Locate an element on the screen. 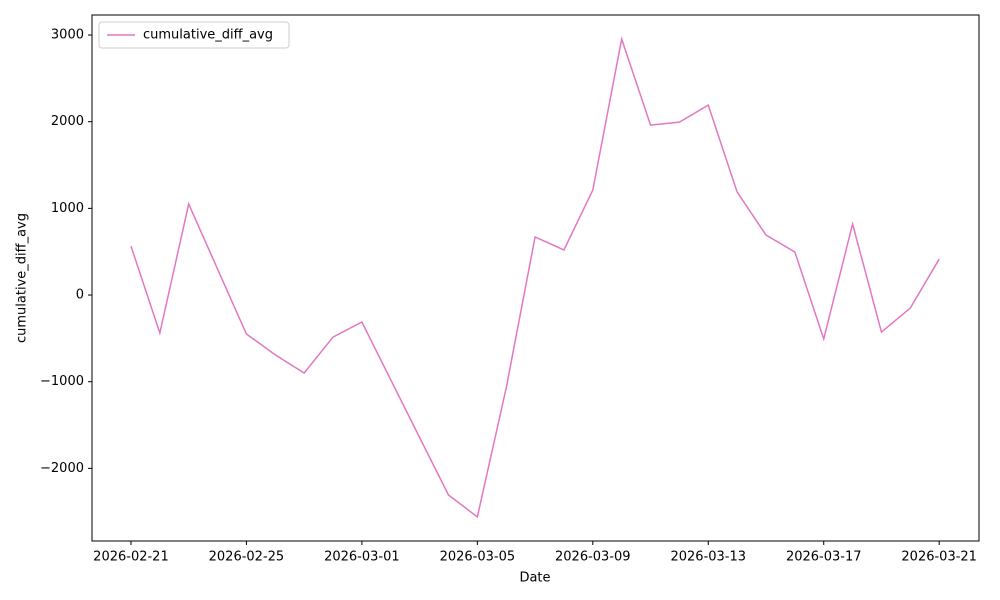  x-tick-label: 2026-03-05 is located at coordinates (478, 557).